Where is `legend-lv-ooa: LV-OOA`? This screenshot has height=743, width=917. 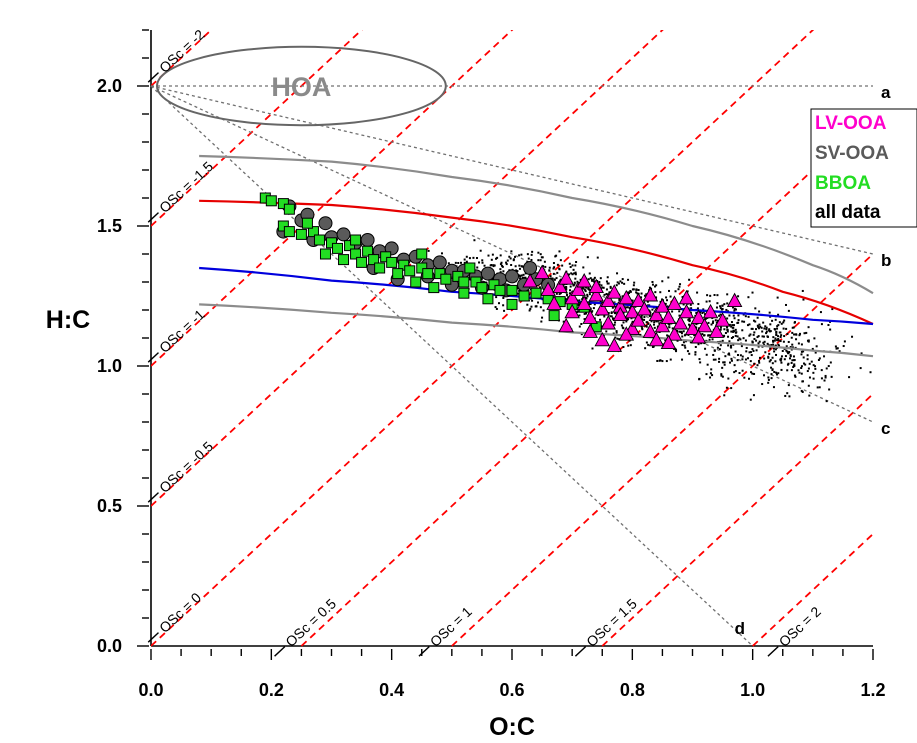
legend-lv-ooa: LV-OOA is located at coordinates (851, 123).